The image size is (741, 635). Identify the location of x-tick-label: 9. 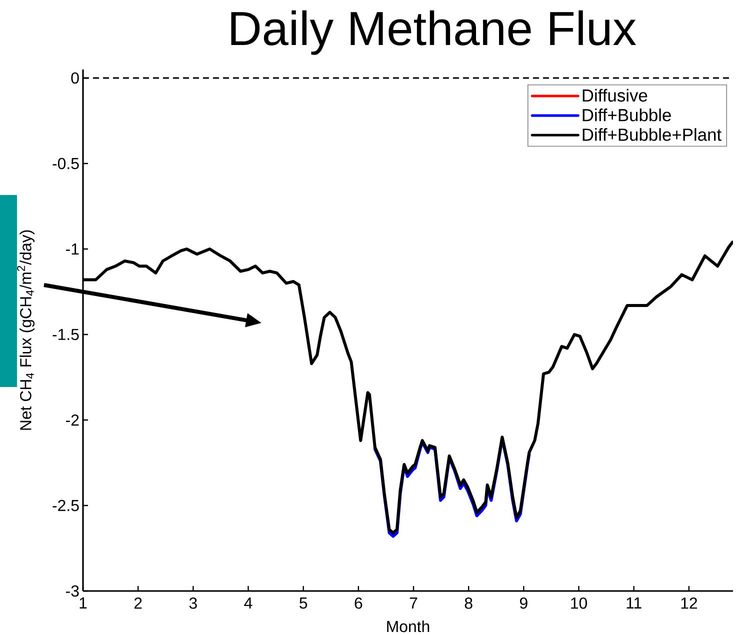
(524, 603).